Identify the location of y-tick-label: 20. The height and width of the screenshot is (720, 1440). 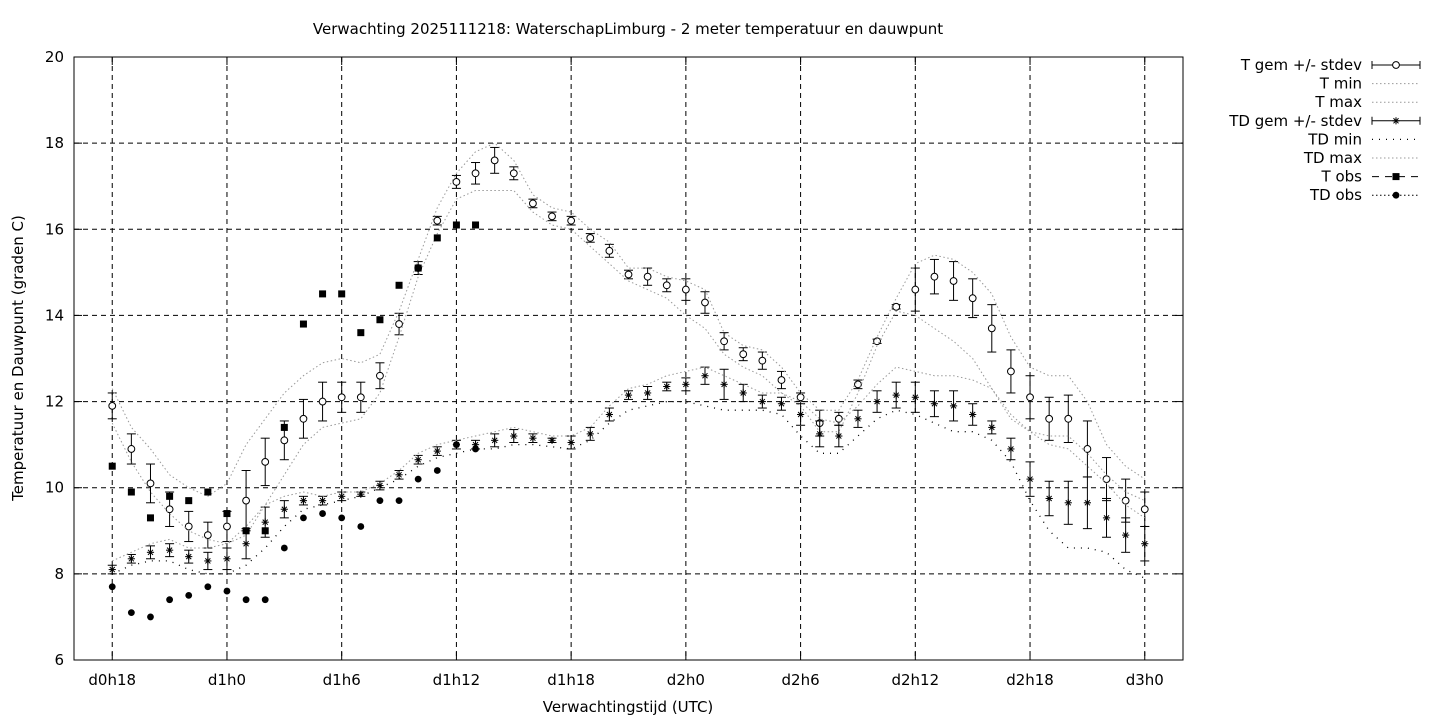
(54, 57).